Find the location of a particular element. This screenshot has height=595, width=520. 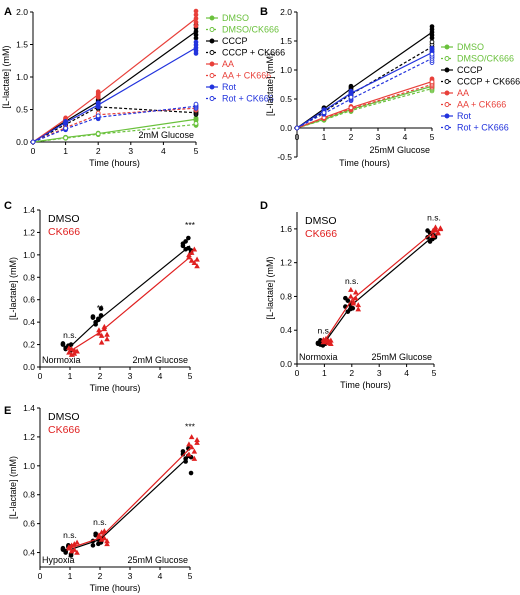

legend-label: Rot + CK666 is located at coordinates (248, 99).